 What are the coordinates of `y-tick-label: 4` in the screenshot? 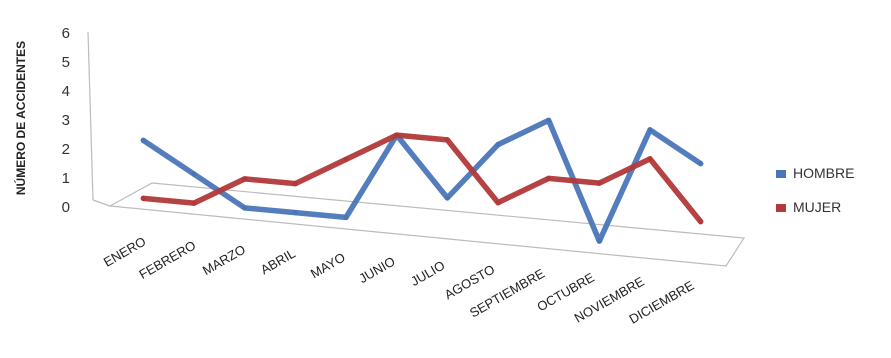 It's located at (66, 91).